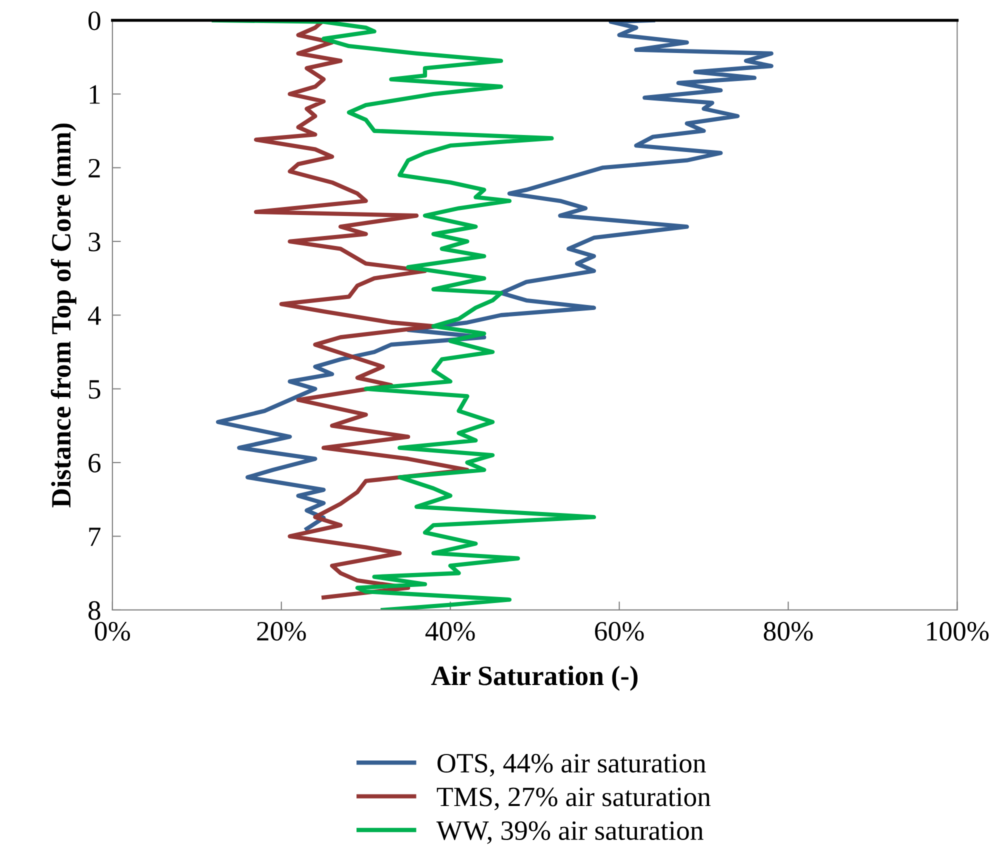  What do you see at coordinates (572, 765) in the screenshot?
I see `legend-label: OTS, 44% air saturation` at bounding box center [572, 765].